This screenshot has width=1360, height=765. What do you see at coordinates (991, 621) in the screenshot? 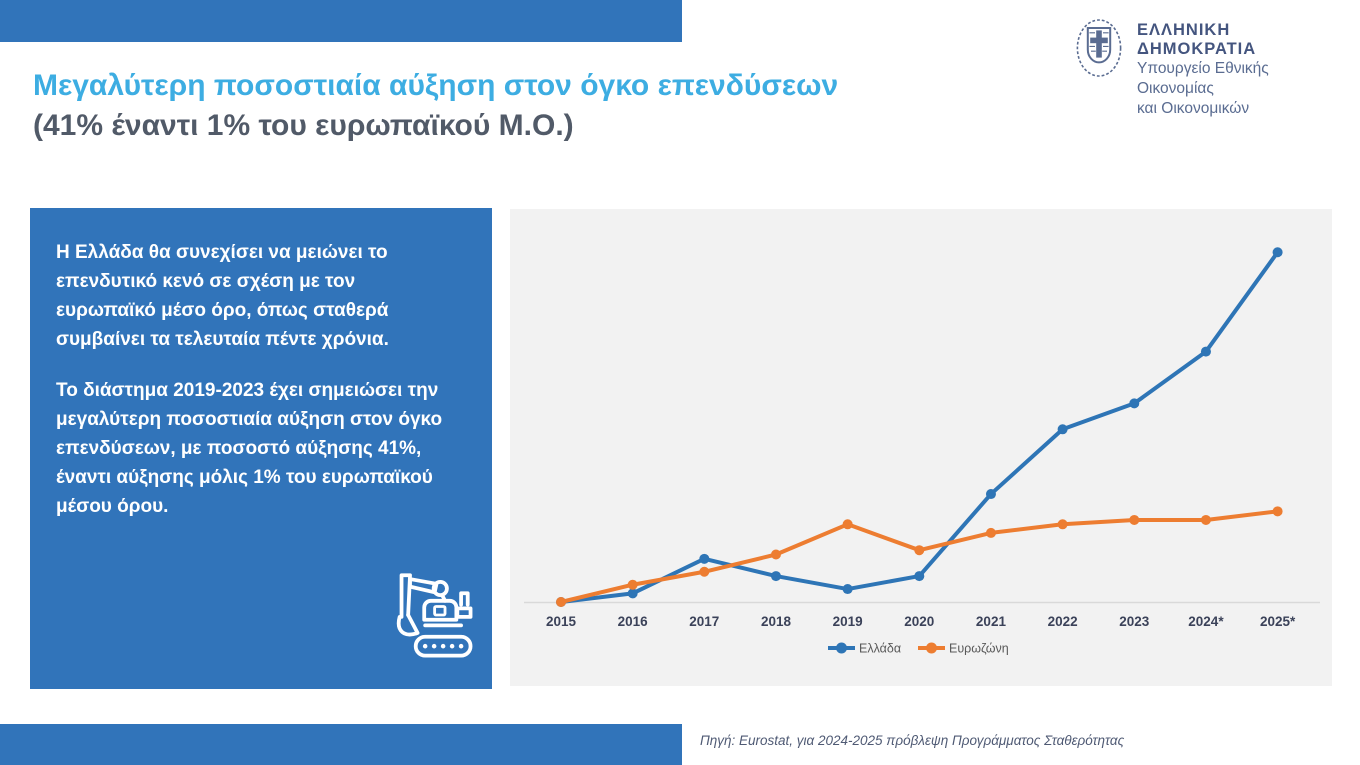
I see `x-axis-label: 2021` at bounding box center [991, 621].